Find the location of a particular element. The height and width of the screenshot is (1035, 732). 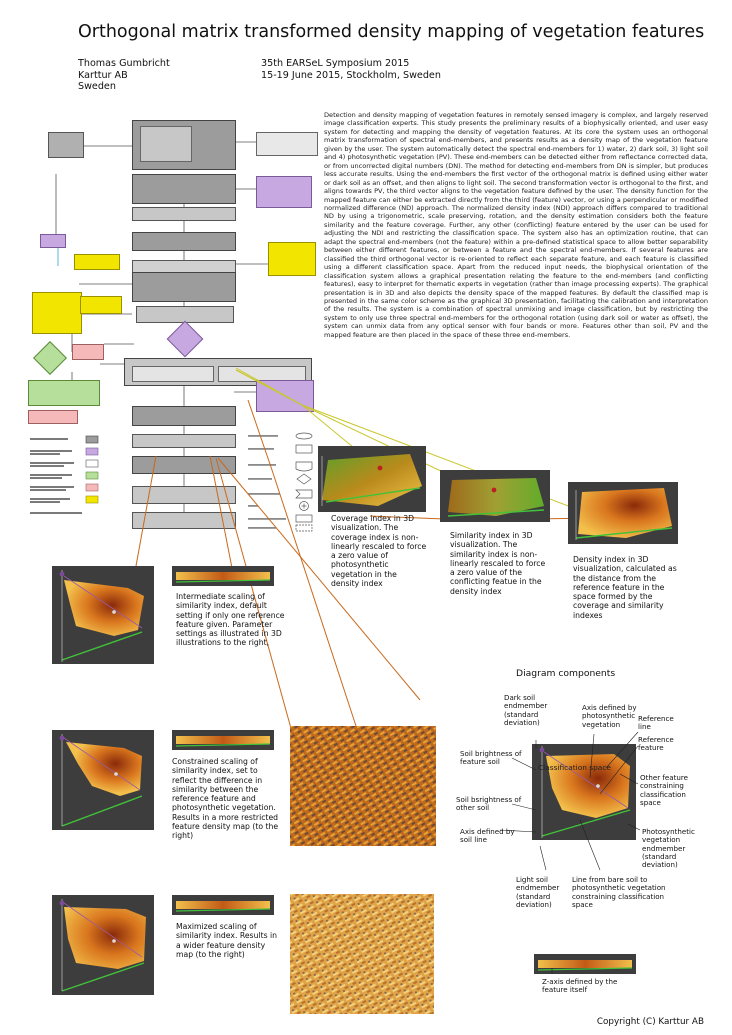

constrained-density-map-image is located at coordinates (363, 786).